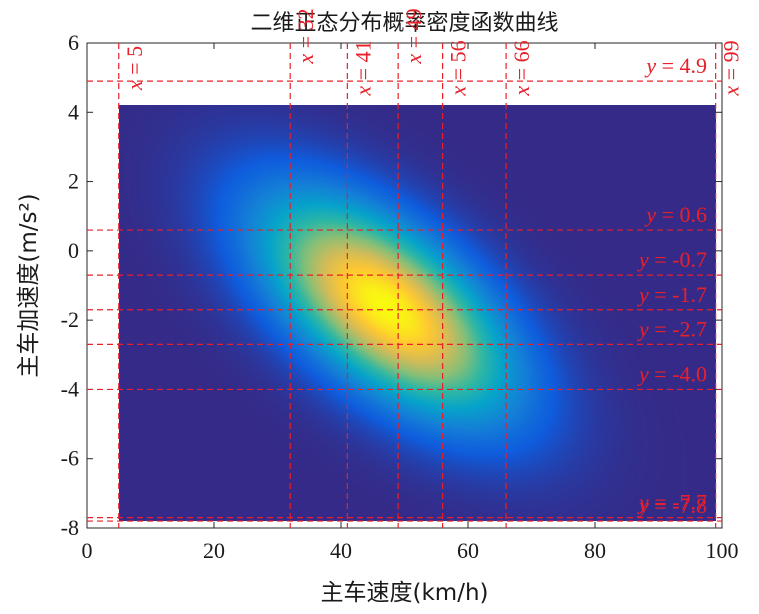  I want to click on hline-label: y = 0.6, so click(675, 214).